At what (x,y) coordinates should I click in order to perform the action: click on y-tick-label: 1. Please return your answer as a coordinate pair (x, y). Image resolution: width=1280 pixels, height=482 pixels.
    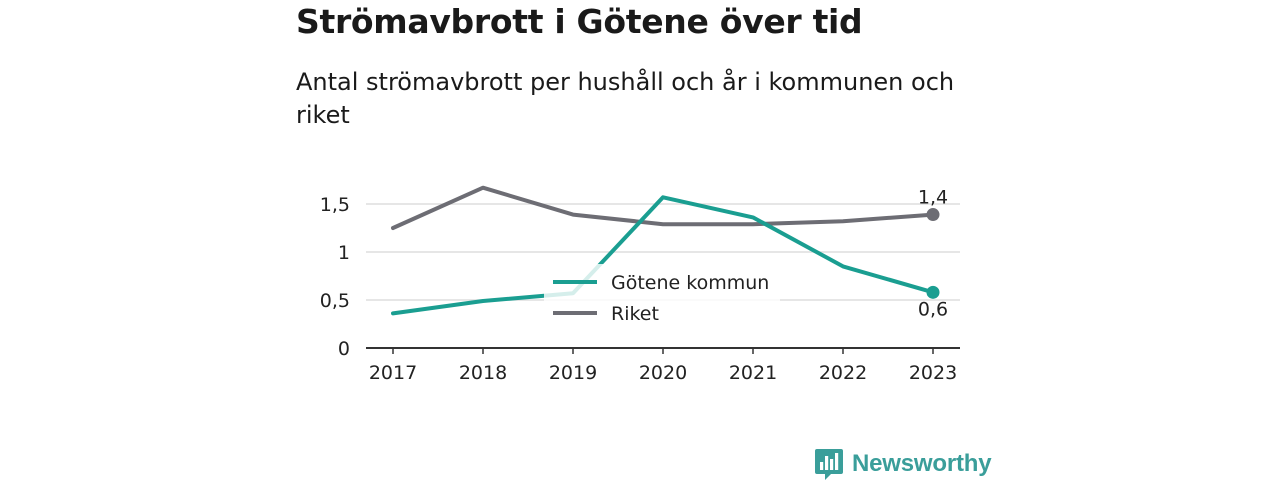
    Looking at the image, I should click on (344, 253).